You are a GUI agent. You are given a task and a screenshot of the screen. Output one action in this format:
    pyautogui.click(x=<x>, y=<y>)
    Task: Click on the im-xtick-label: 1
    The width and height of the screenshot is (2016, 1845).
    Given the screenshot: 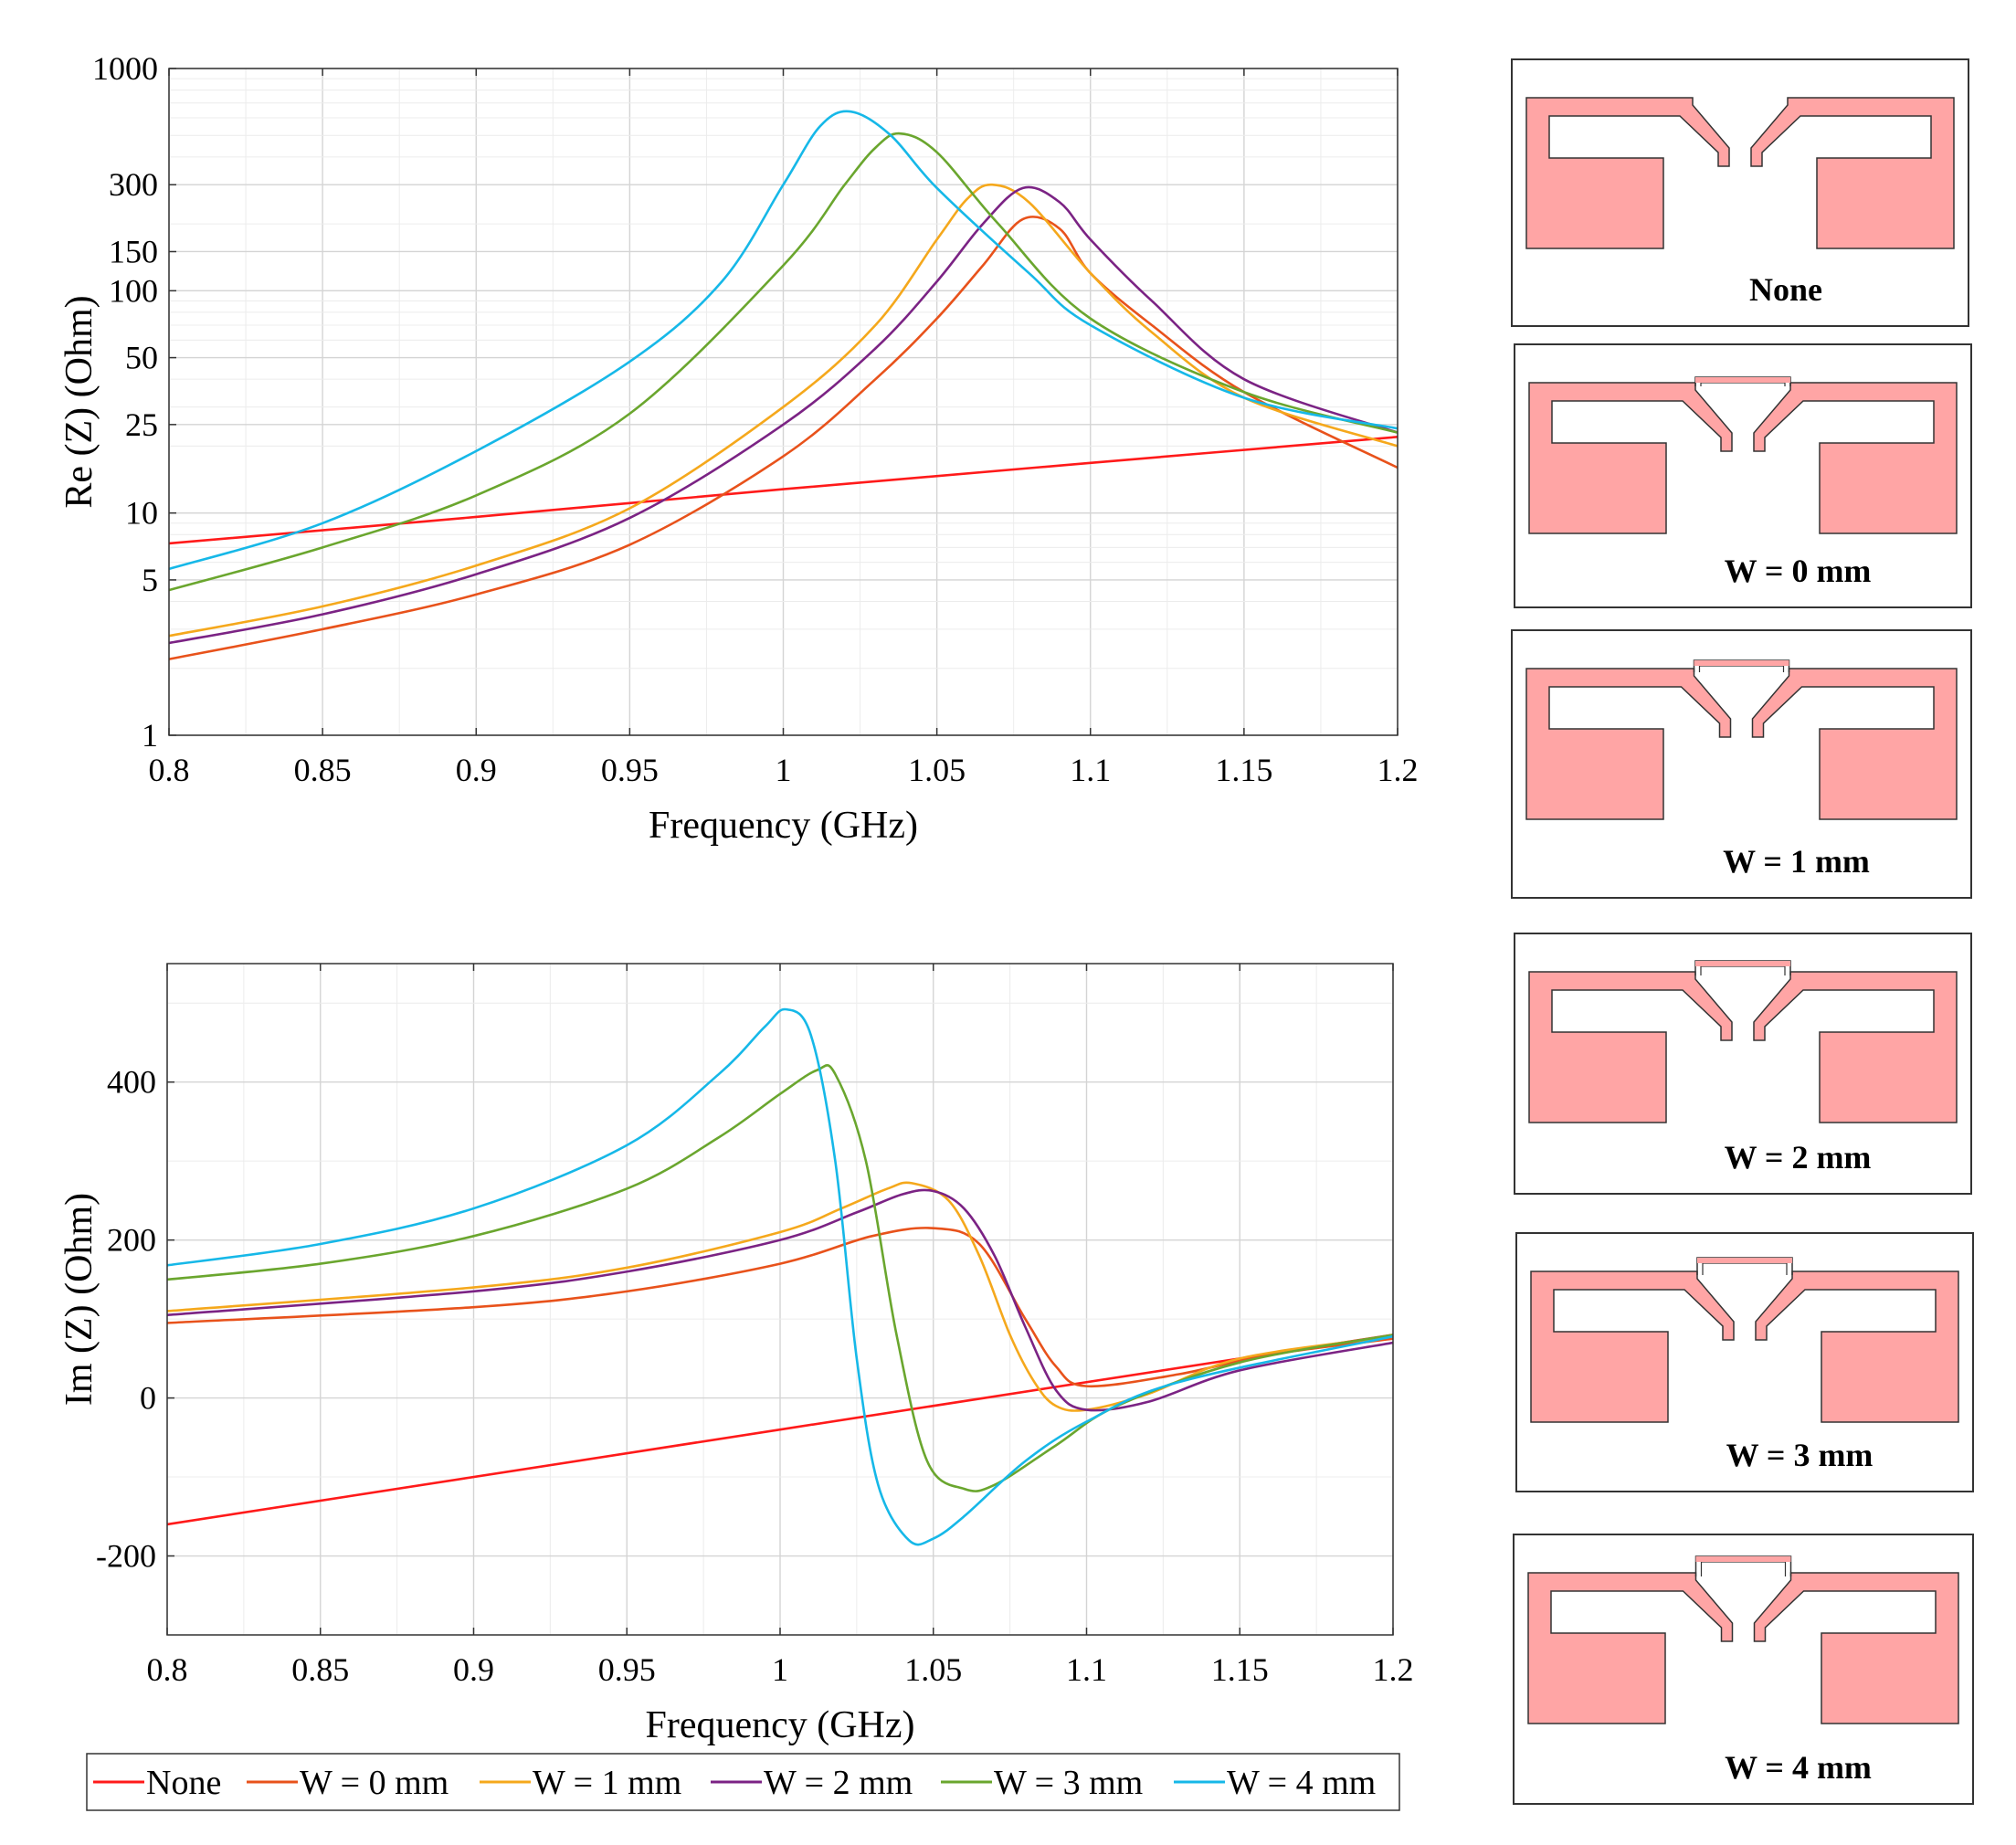 What is the action you would take?
    pyautogui.click(x=780, y=1669)
    